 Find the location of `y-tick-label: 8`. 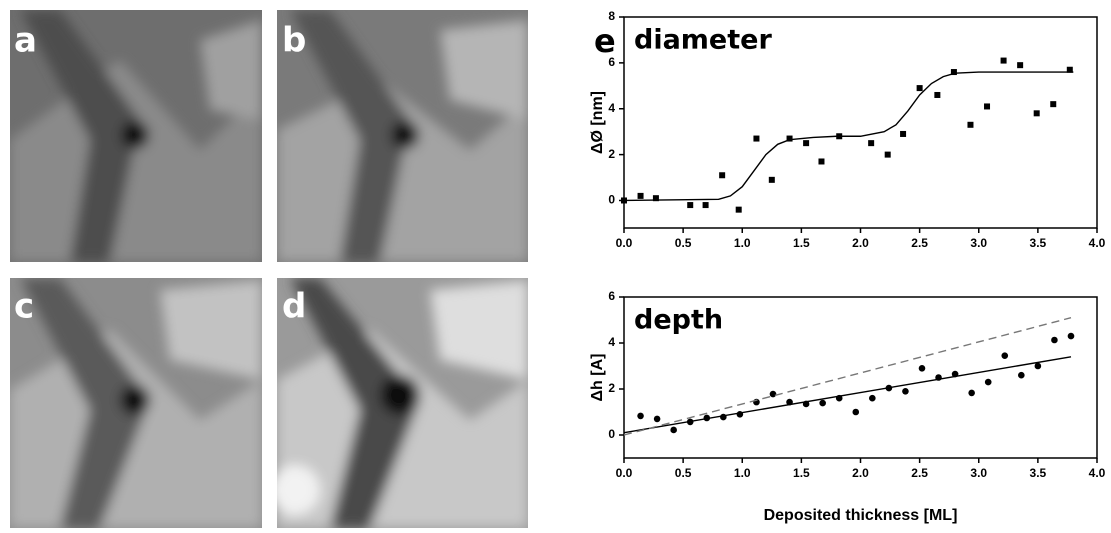

y-tick-label: 8 is located at coordinates (611, 16).